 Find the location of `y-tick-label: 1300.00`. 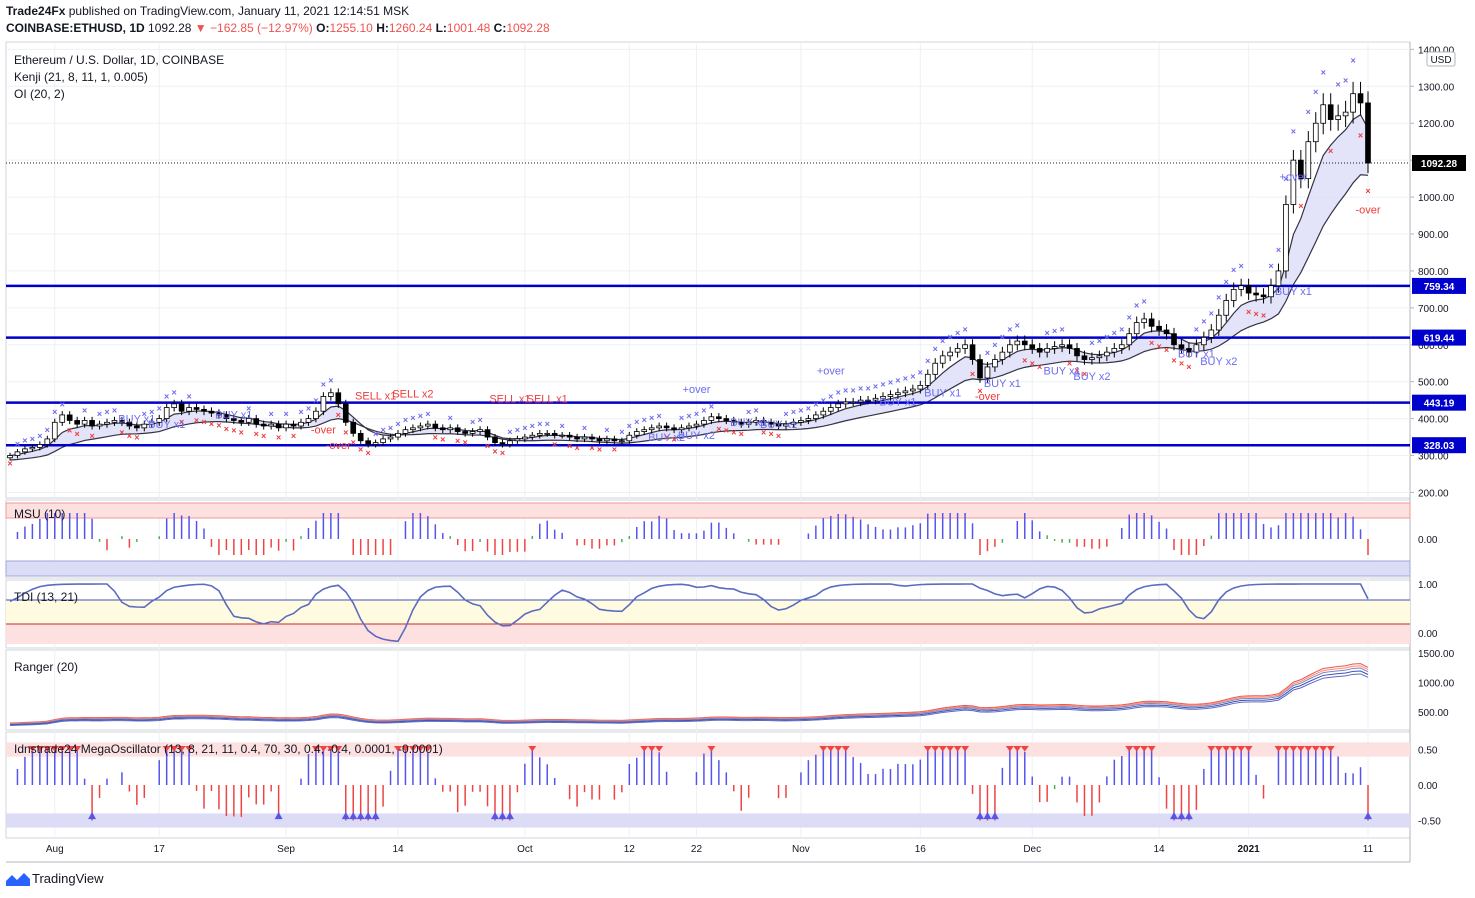

y-tick-label: 1300.00 is located at coordinates (1436, 87).